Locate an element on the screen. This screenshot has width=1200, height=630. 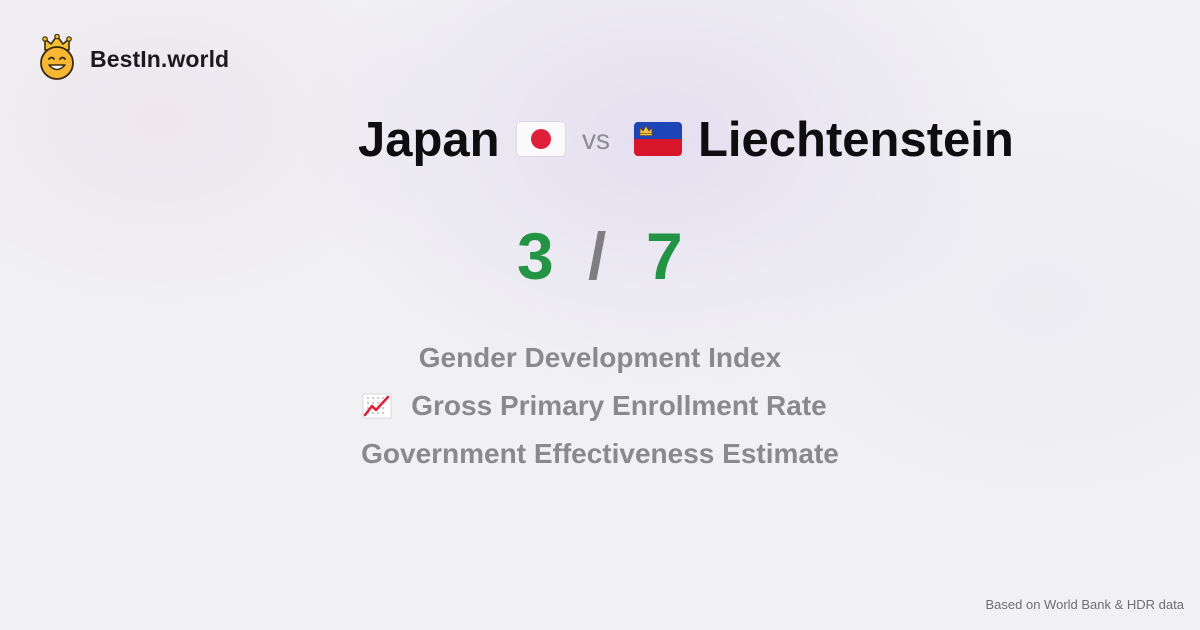
metric-label: Gross Primary Enrollment Rate is located at coordinates (619, 405).